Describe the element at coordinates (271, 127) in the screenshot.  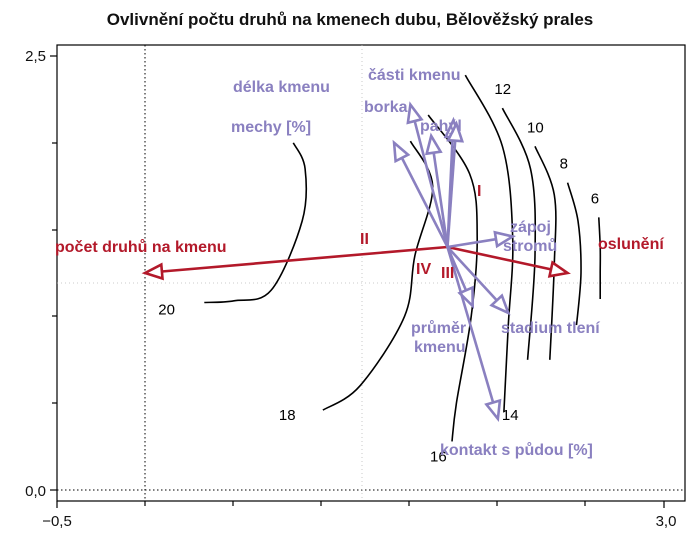
I see `vector-label-mosses: mechy [%]` at that location.